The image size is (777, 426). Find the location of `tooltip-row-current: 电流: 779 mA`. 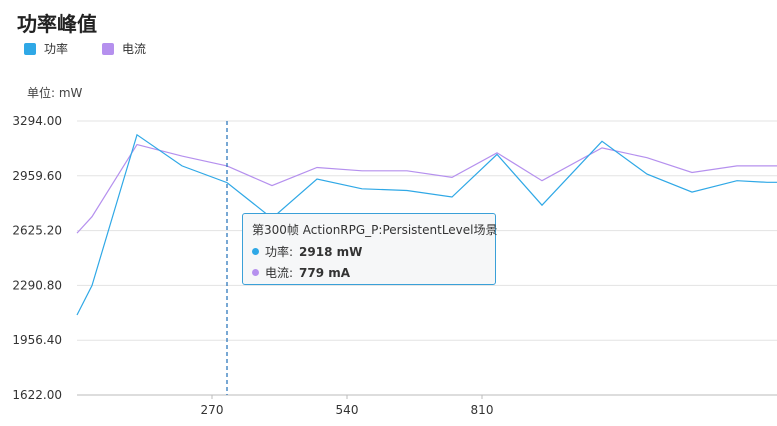

tooltip-row-current: 电流: 779 mA is located at coordinates (369, 272).